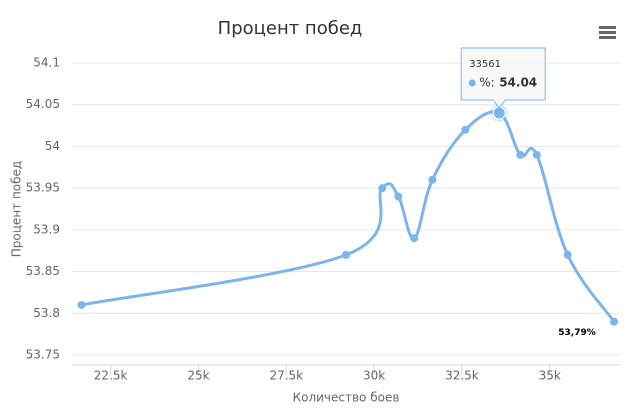  I want to click on y-tick-label: 54.05, so click(43, 104).